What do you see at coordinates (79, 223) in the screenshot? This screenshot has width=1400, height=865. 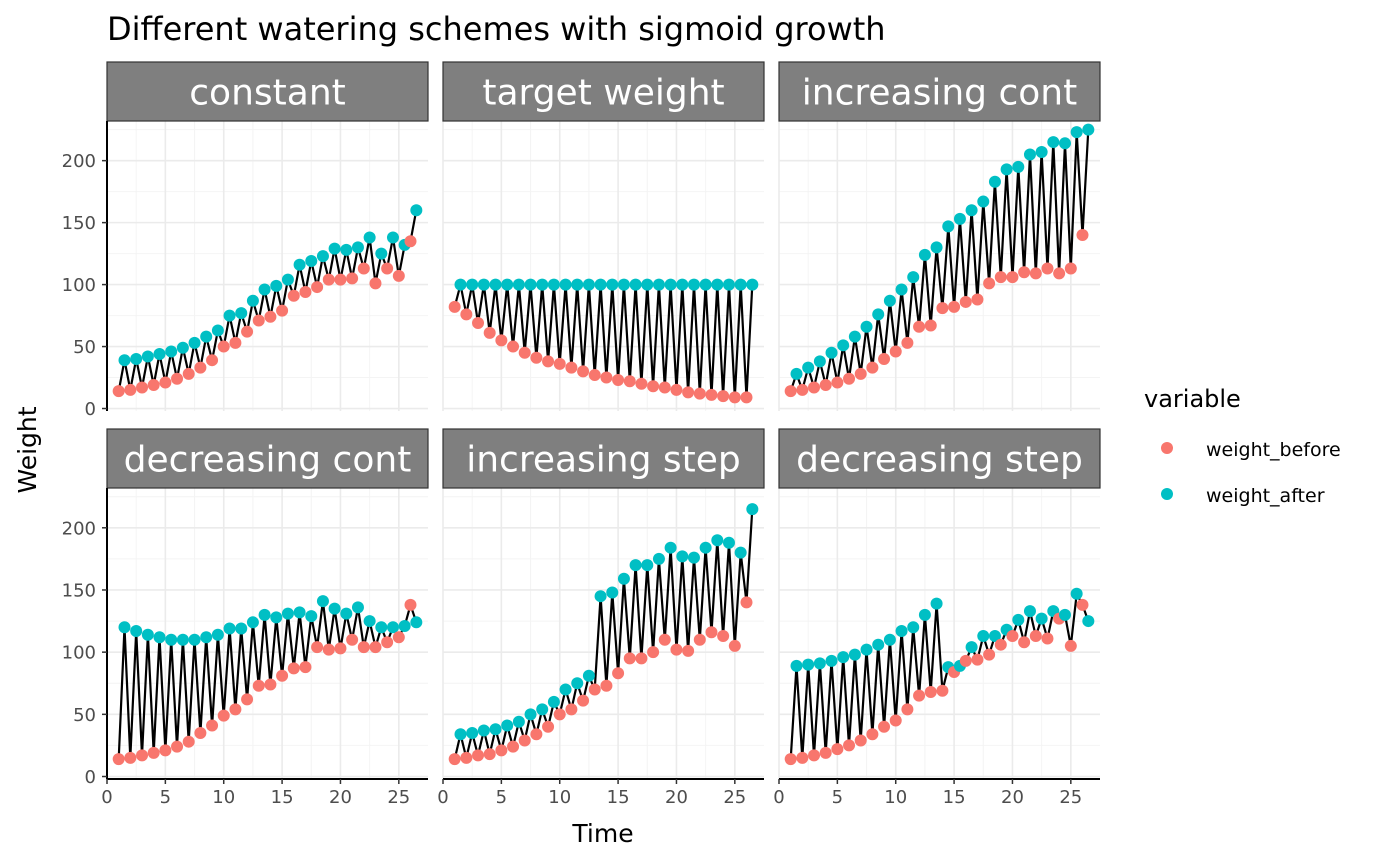 I see `y-tick-label: 150` at bounding box center [79, 223].